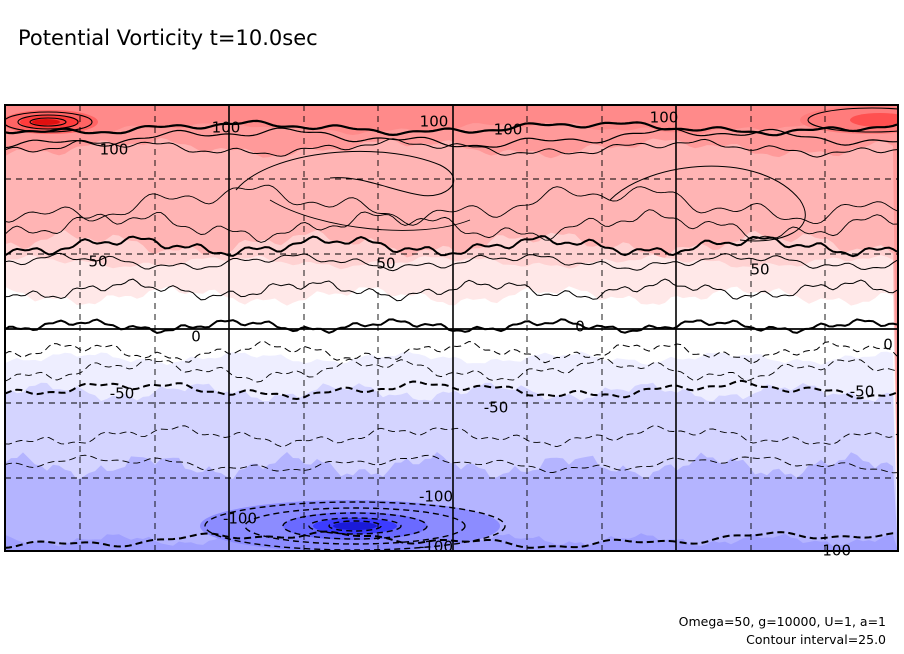 The width and height of the screenshot is (904, 654). Describe the element at coordinates (816, 639) in the screenshot. I see `contour-interval-note: Contour interval=25.0` at that location.